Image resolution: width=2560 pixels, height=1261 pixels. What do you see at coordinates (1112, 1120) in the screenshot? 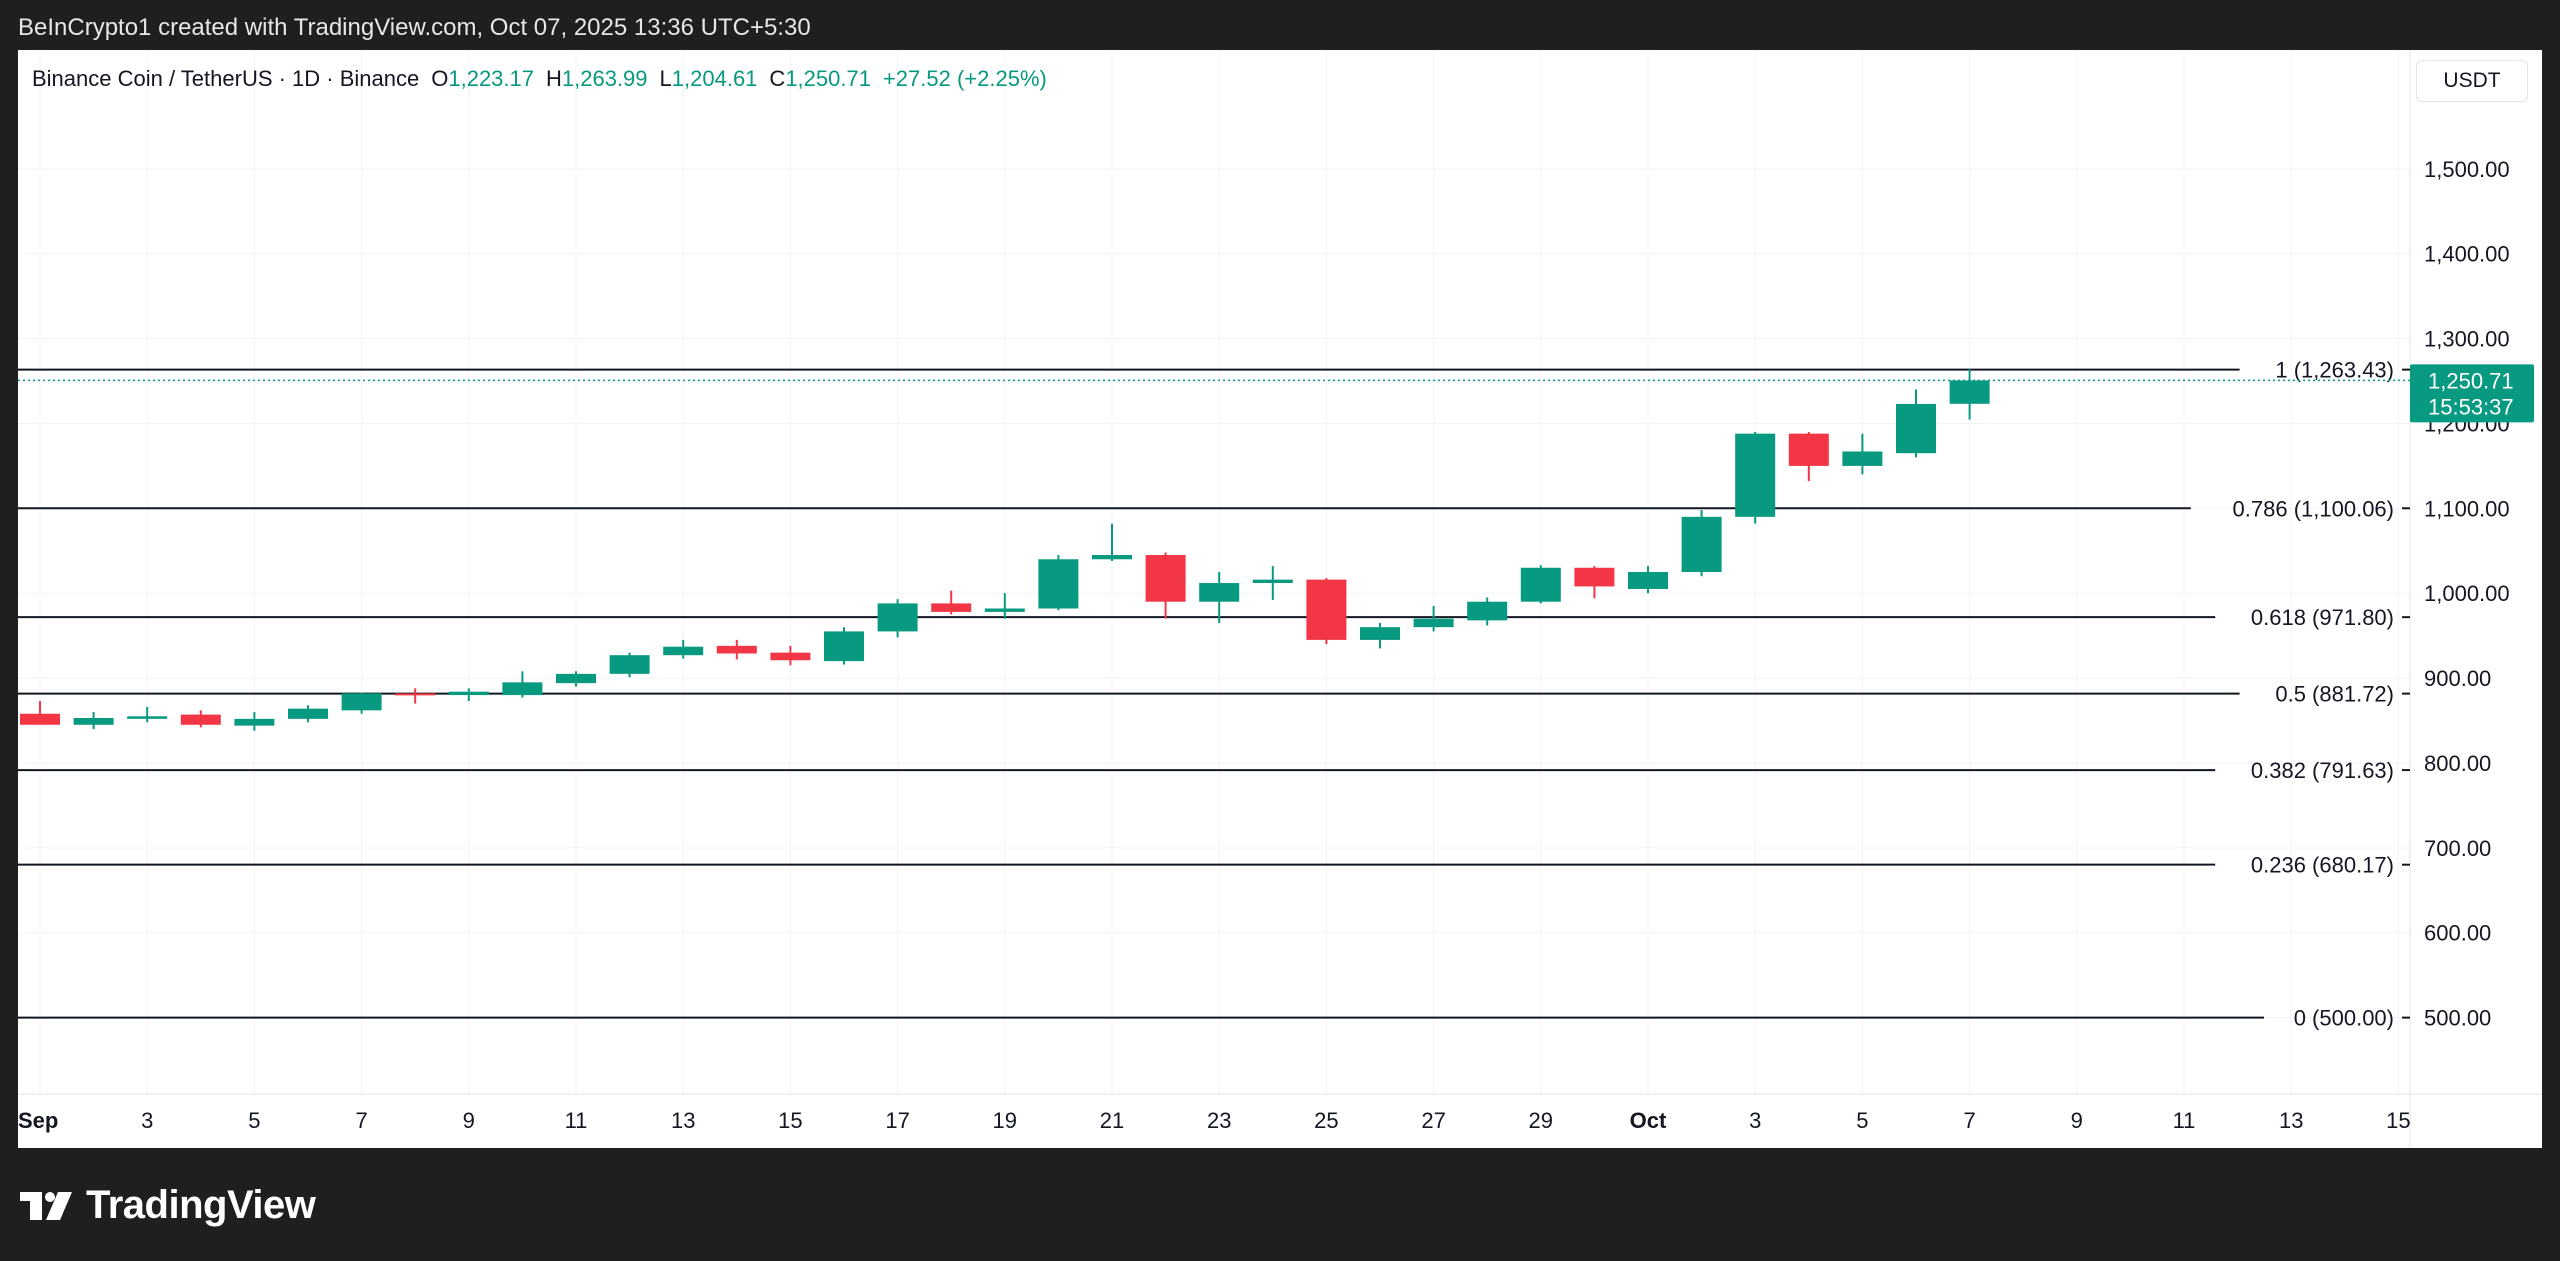
I see `x-tick-label: 21` at bounding box center [1112, 1120].